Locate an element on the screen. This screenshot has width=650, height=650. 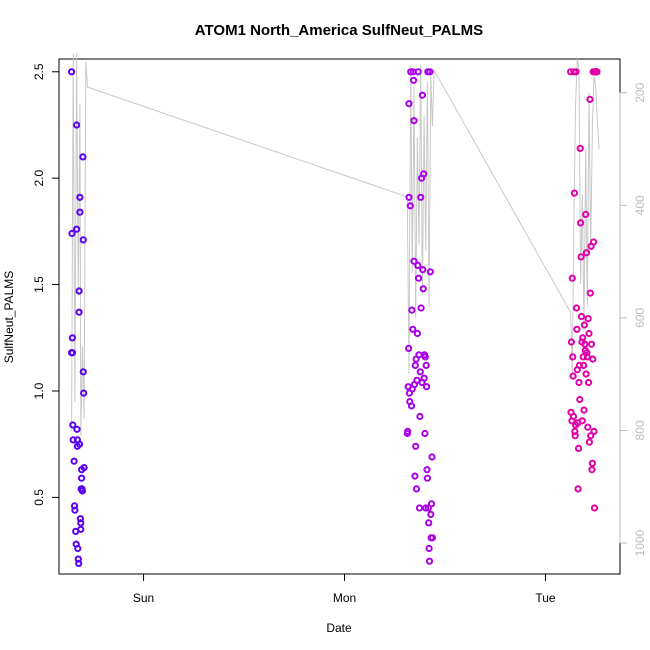
y2-tick-label-5: 1000 is located at coordinates (640, 542).